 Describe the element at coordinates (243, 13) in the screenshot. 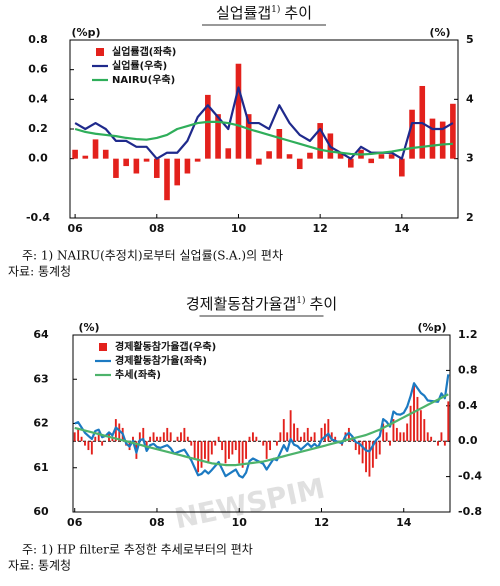

I see `title-main: 실업률갭` at that location.